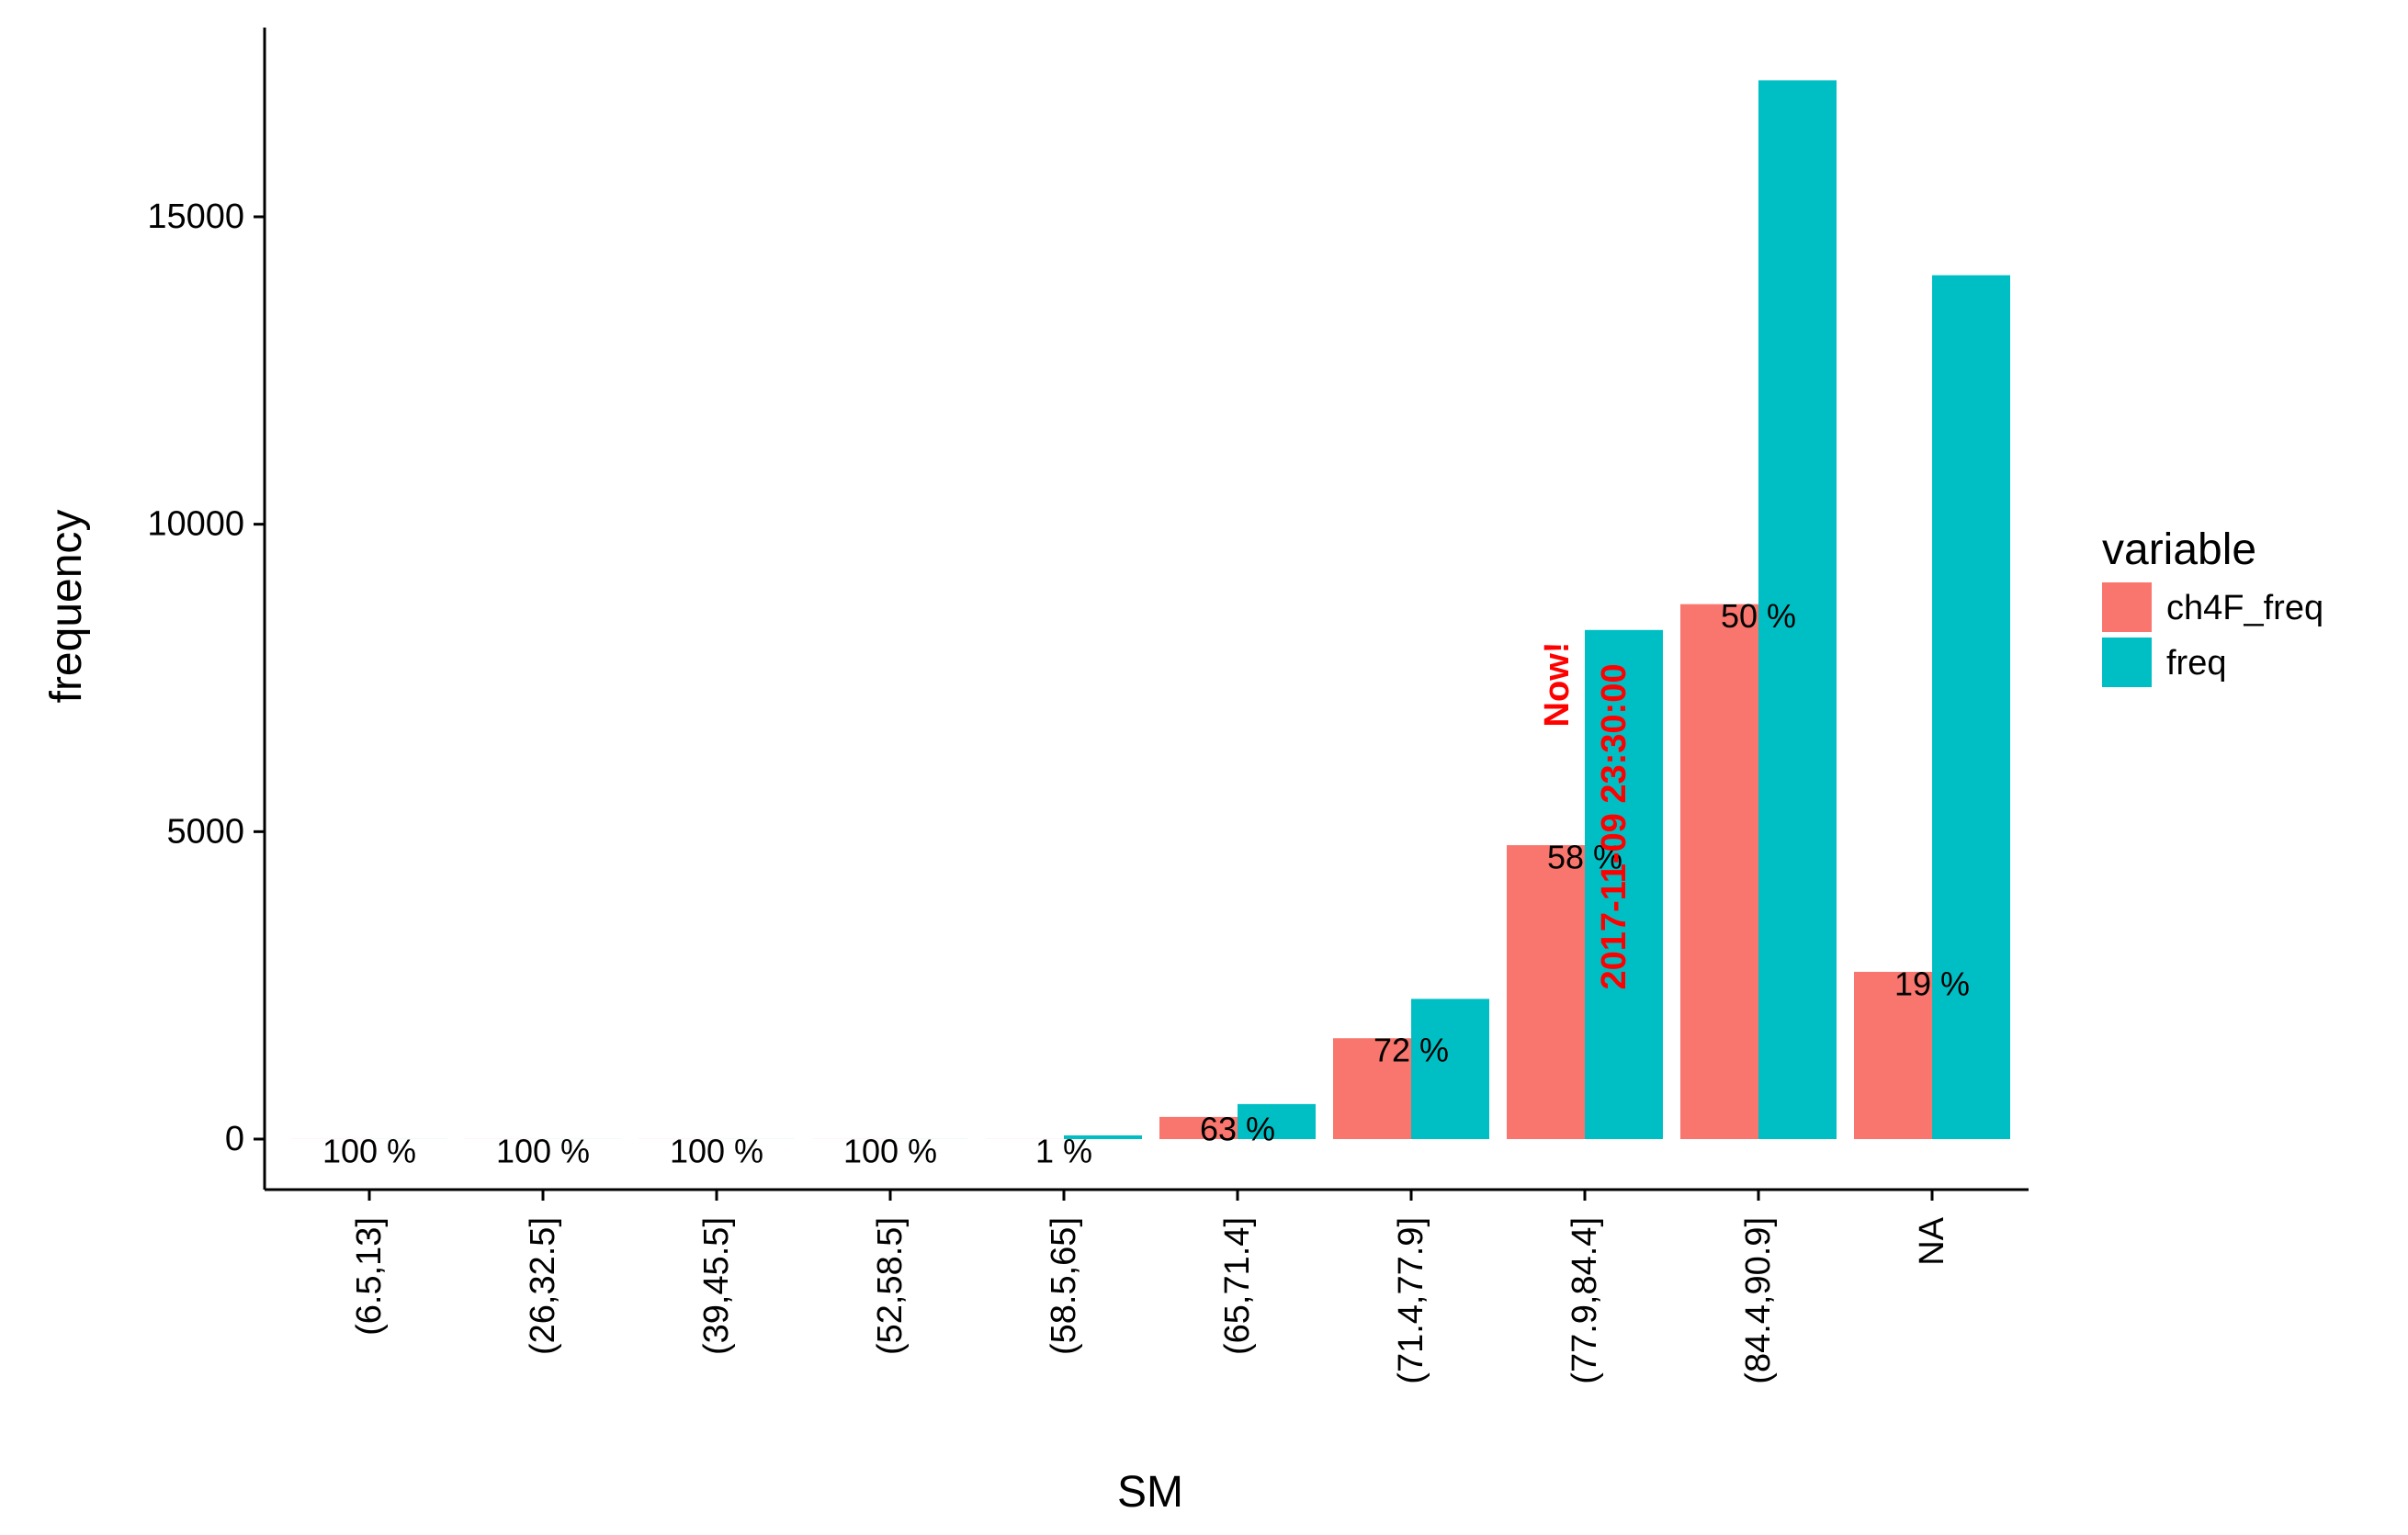  What do you see at coordinates (1932, 983) in the screenshot?
I see `bar-label-9: 19 %` at bounding box center [1932, 983].